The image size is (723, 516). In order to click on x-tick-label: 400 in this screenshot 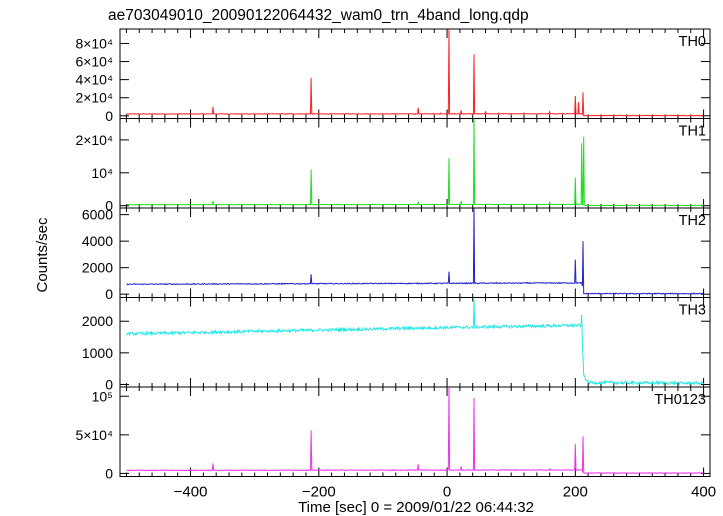, I will do `click(703, 492)`.